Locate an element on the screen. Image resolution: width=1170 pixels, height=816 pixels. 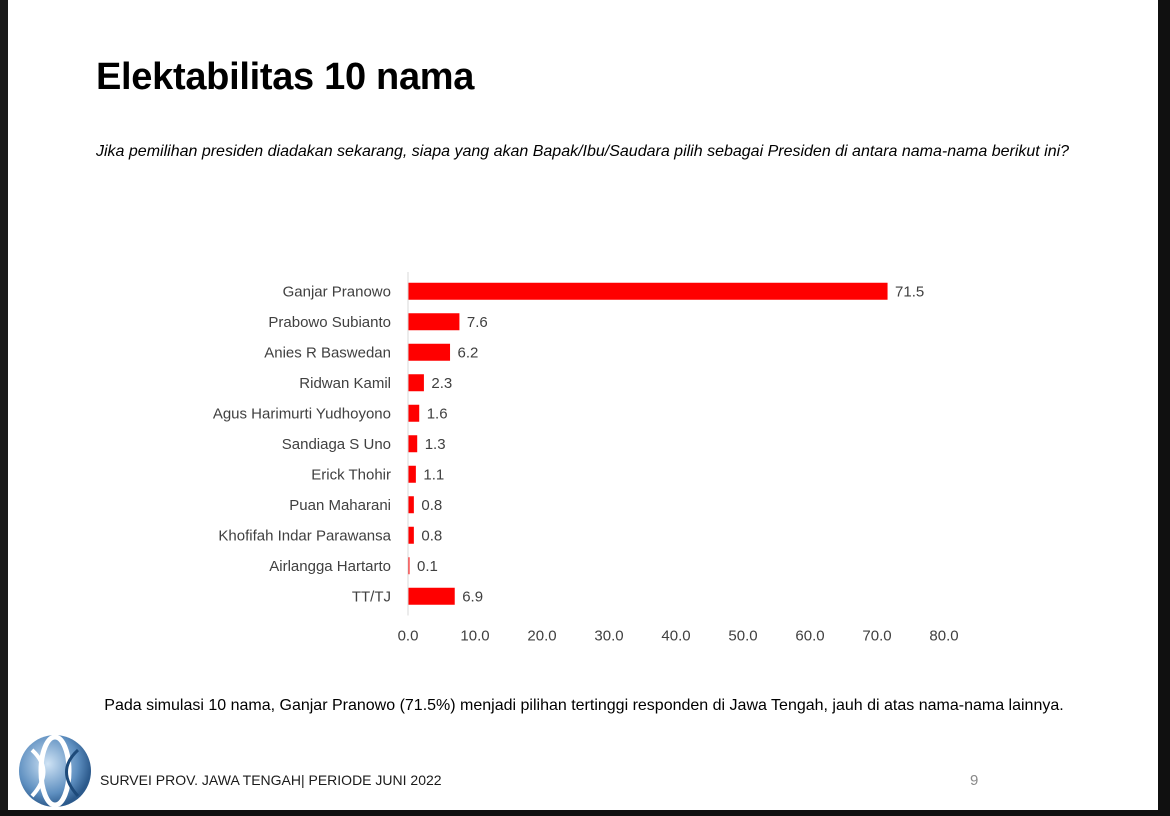
data-label: 1.1 is located at coordinates (433, 474).